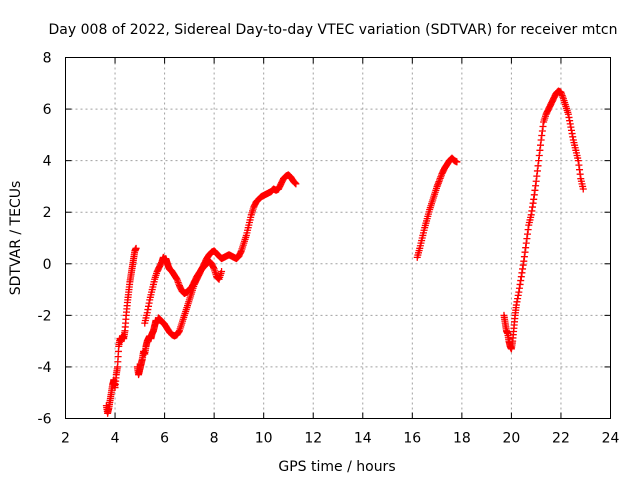 The width and height of the screenshot is (640, 480). I want to click on x-tick-label: 20, so click(511, 439).